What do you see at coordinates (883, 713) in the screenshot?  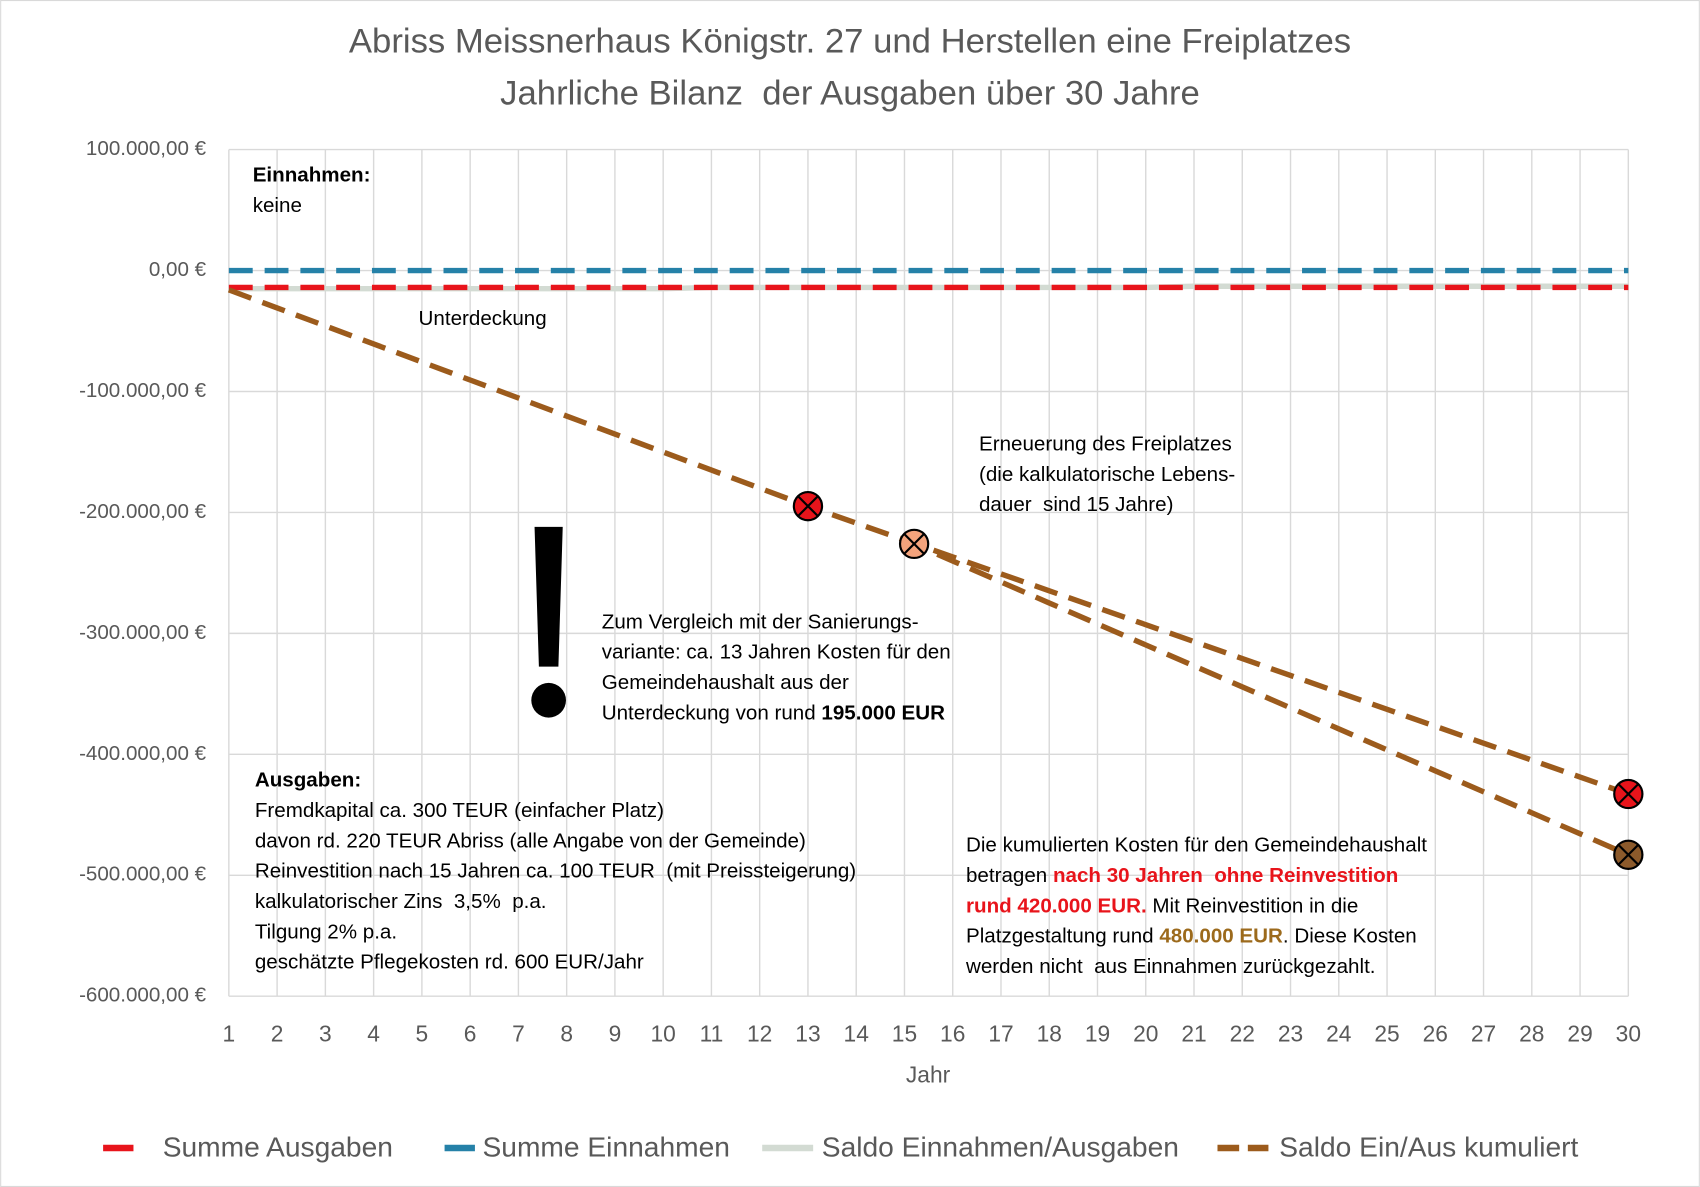 I see `annotation-text: 195.000 EUR` at bounding box center [883, 713].